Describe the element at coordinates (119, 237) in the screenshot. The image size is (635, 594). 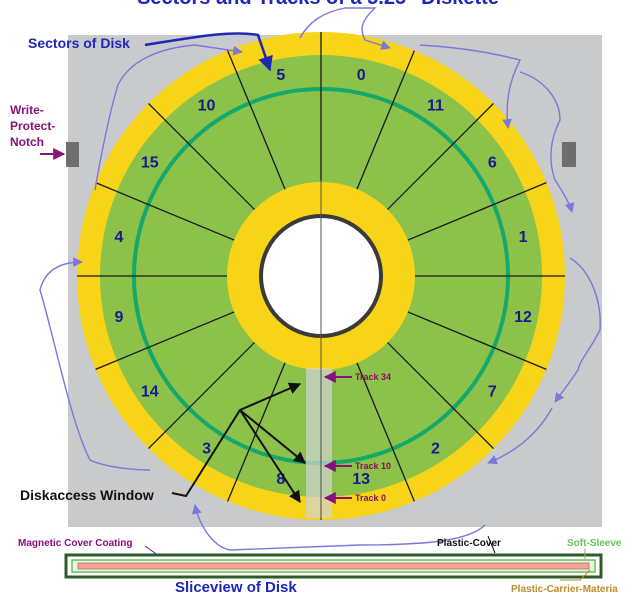
I see `sector-number: 4` at that location.